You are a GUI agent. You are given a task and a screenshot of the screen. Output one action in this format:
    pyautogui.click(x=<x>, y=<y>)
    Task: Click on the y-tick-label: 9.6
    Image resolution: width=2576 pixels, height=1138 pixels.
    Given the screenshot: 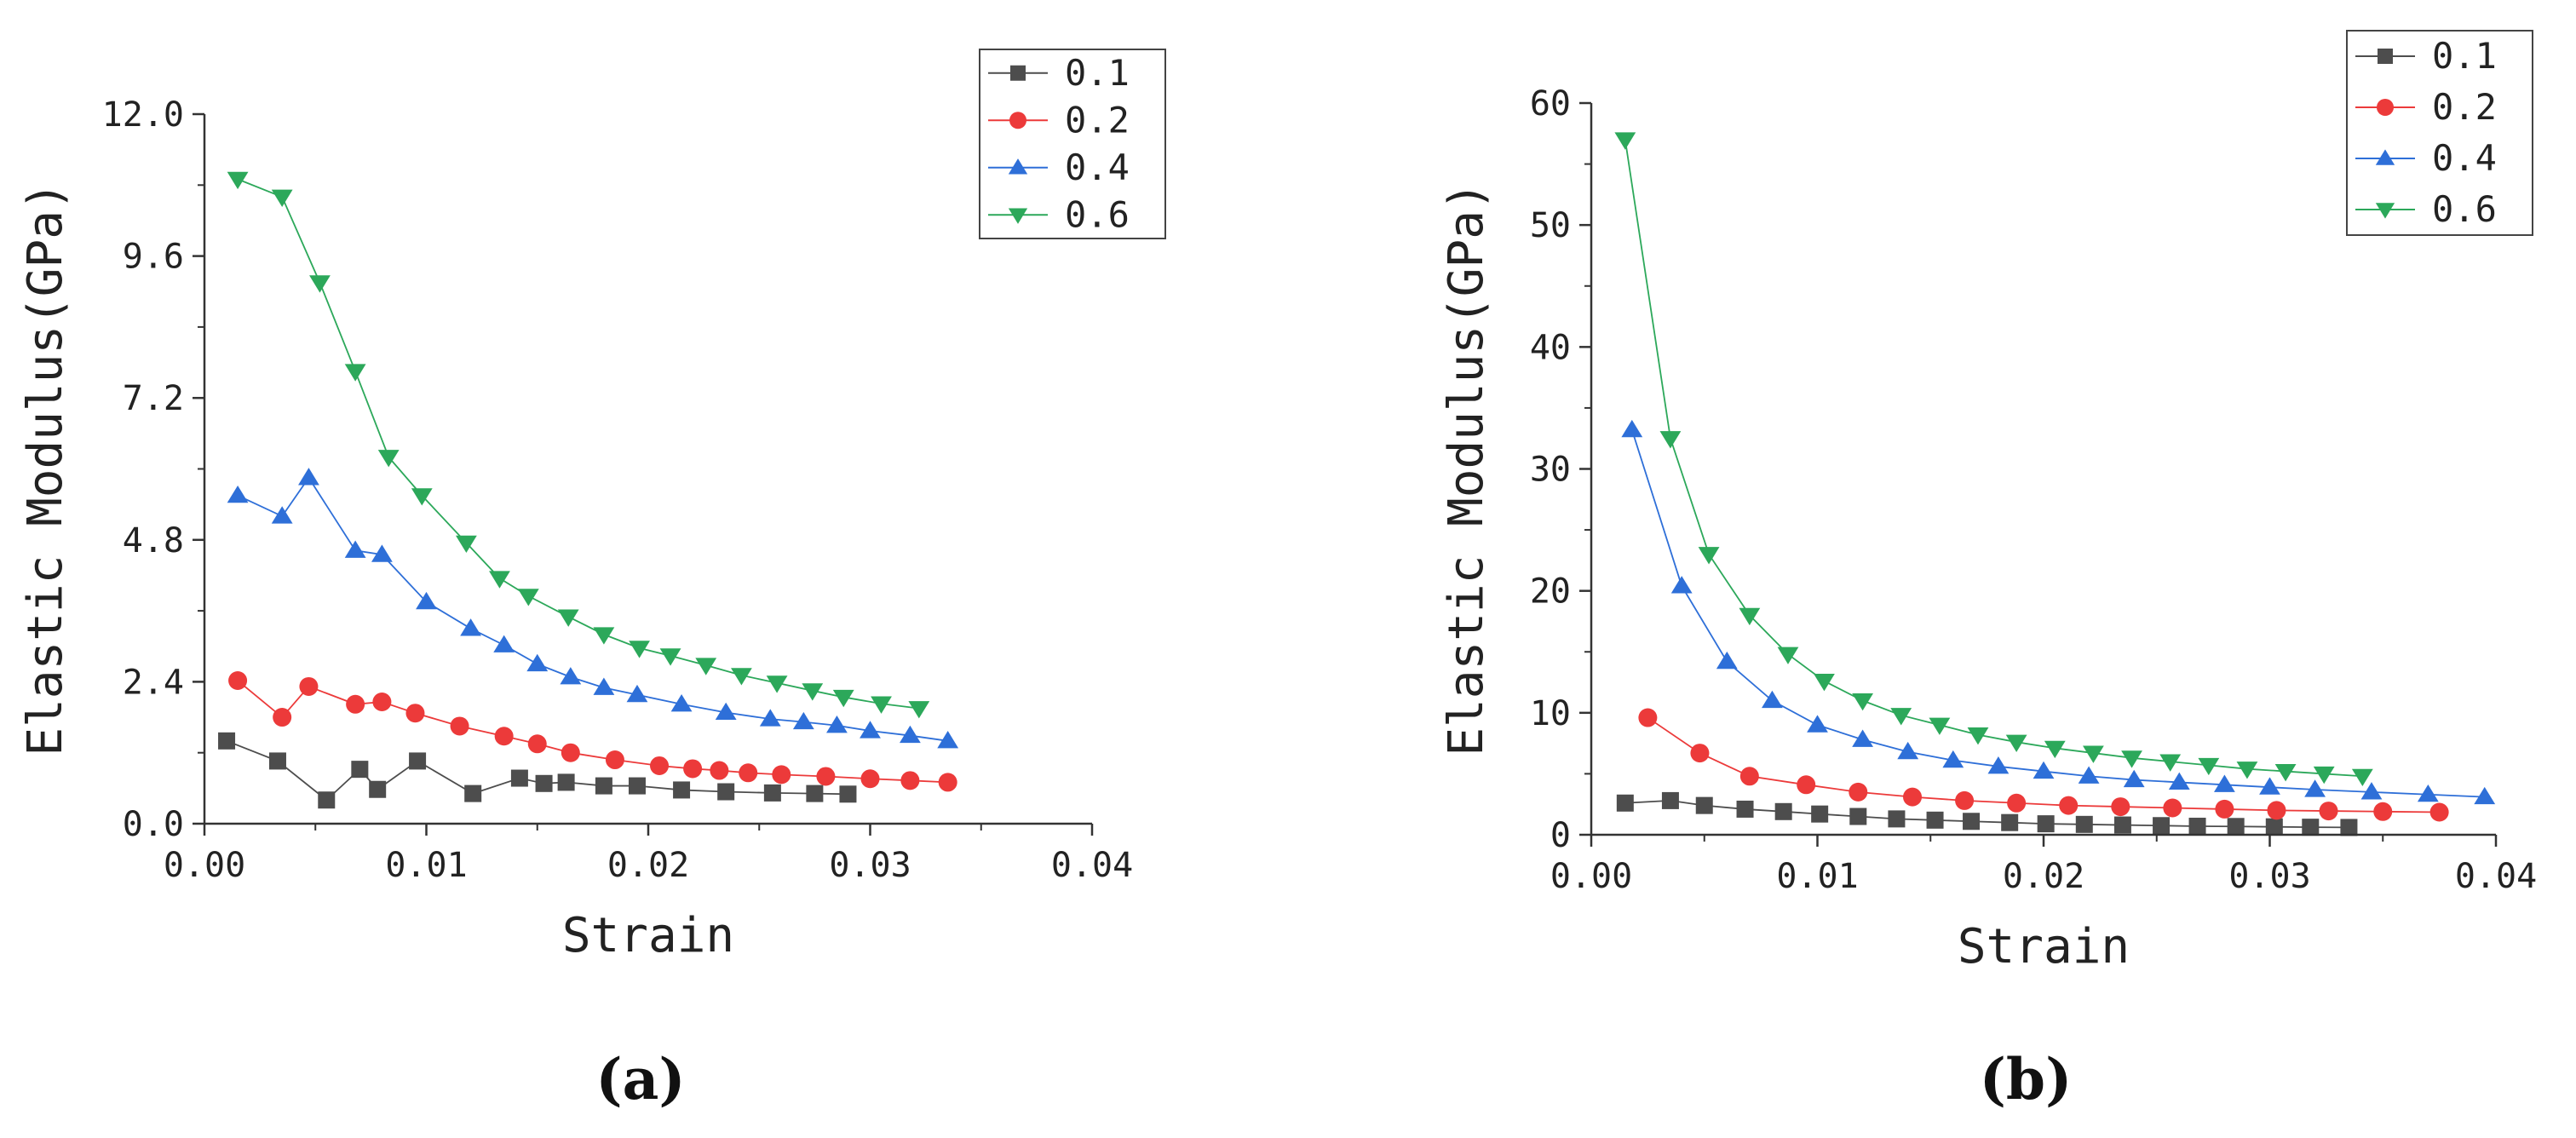 What is the action you would take?
    pyautogui.click(x=154, y=257)
    